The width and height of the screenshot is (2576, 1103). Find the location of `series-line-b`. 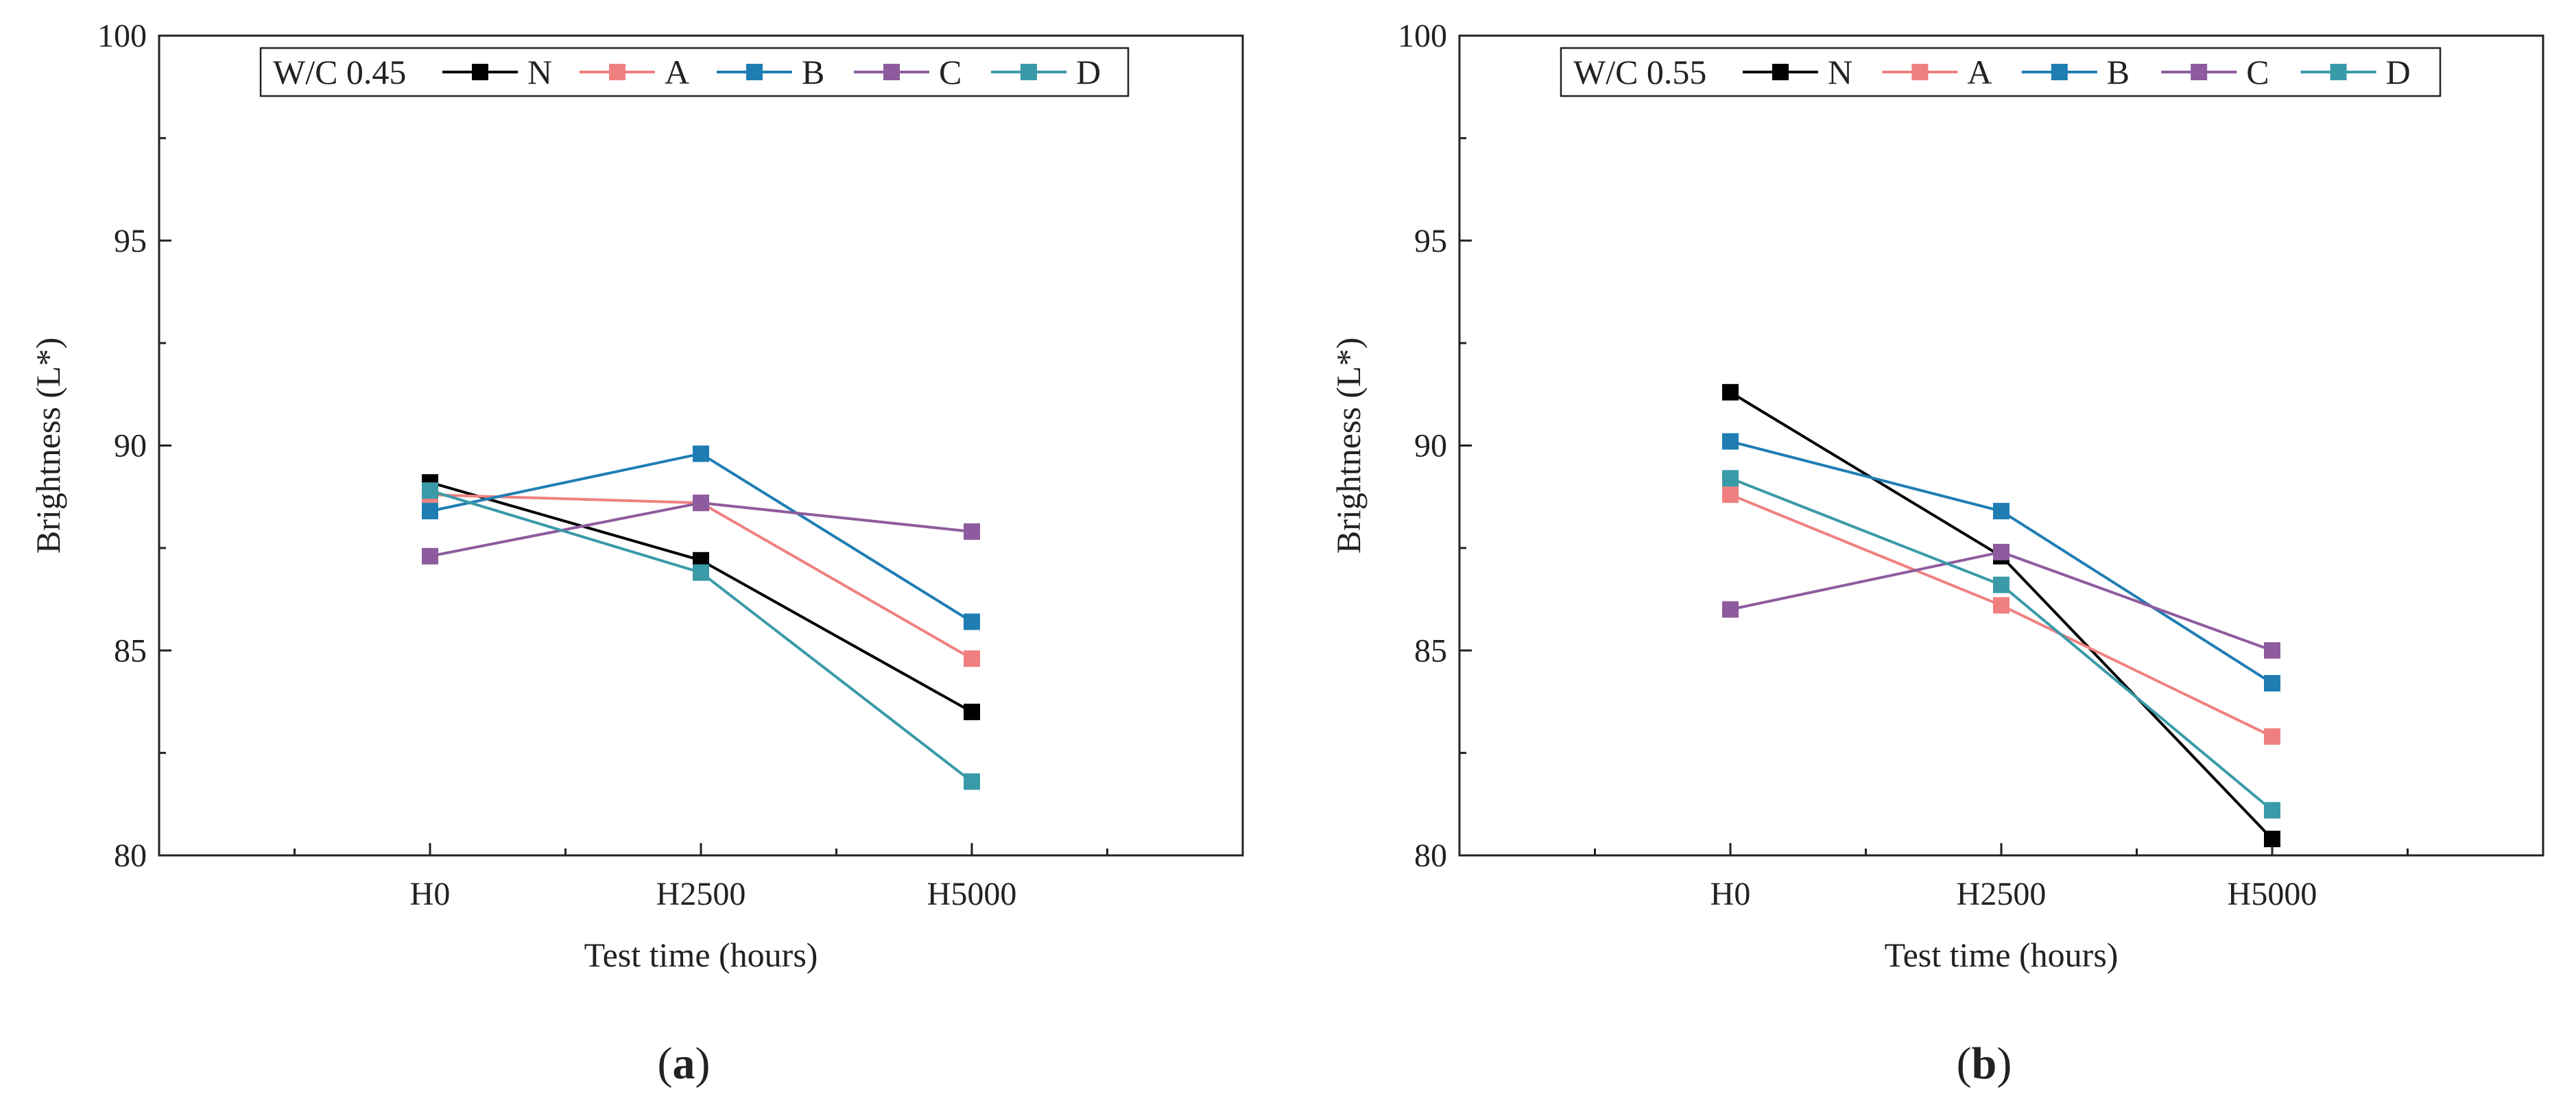

series-line-b is located at coordinates (701, 538).